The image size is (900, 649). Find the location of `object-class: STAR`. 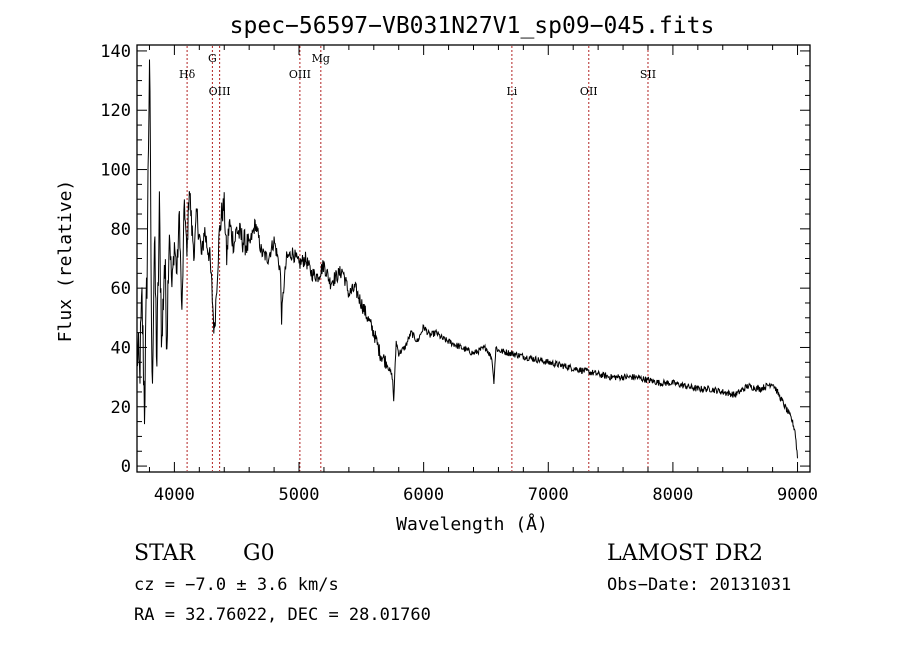

object-class: STAR is located at coordinates (165, 553).